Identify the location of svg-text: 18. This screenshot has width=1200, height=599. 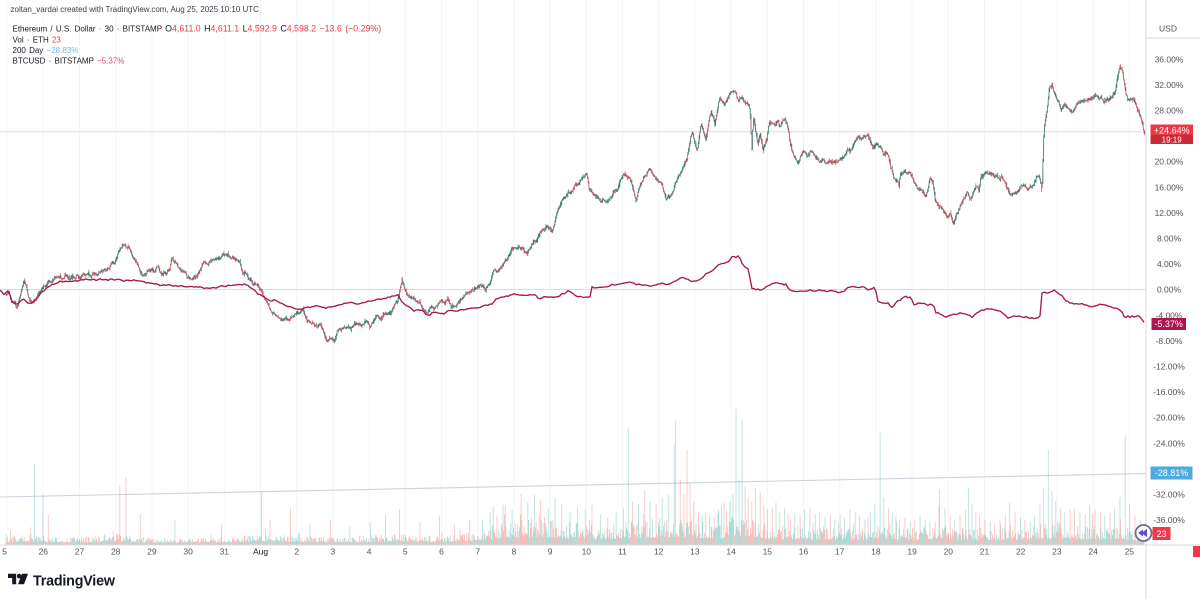
(876, 552).